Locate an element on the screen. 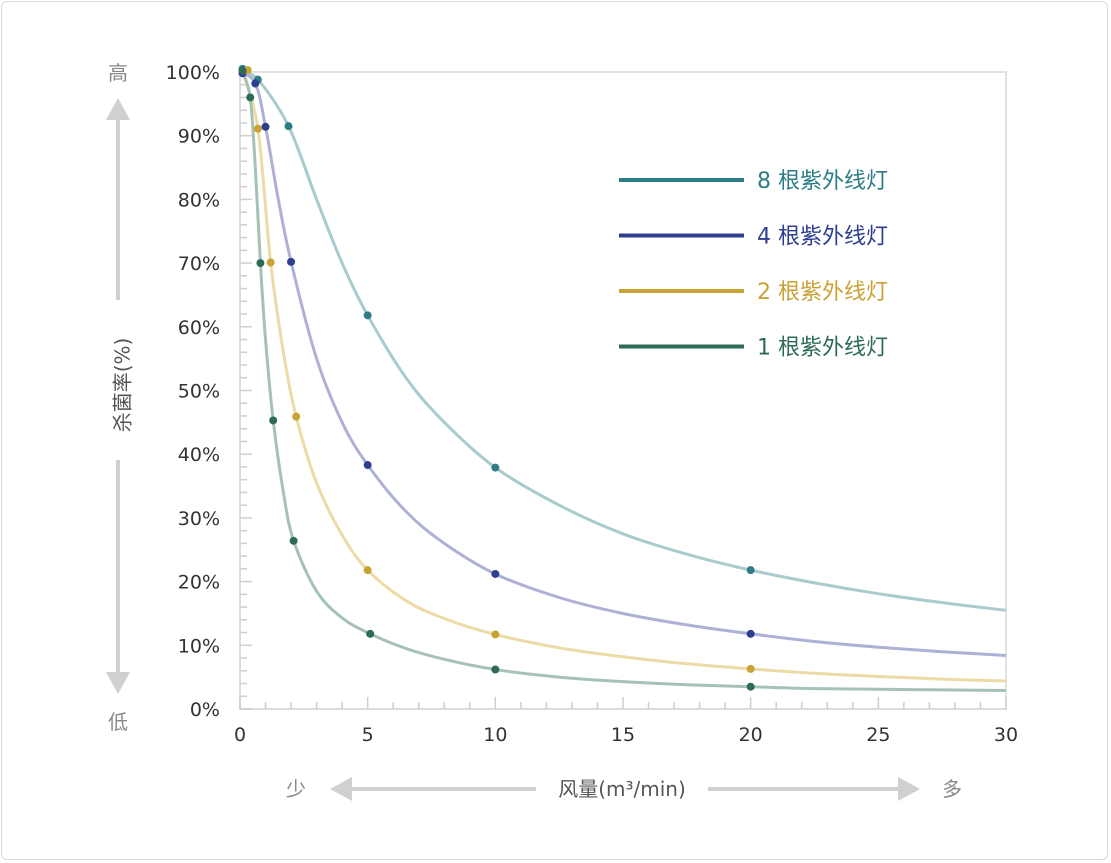  x-tick-label: 5 is located at coordinates (368, 735).